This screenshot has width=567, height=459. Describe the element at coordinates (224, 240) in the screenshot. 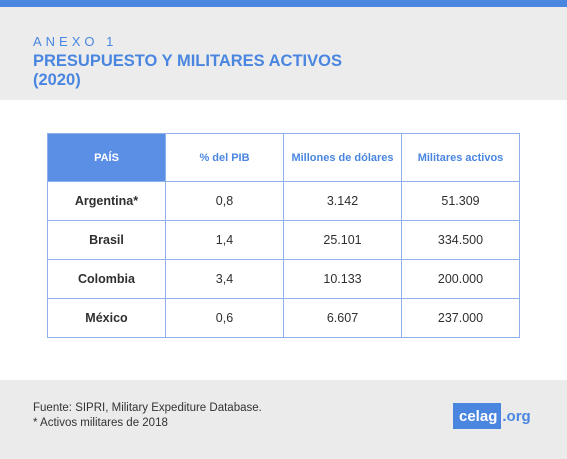

I see `gdp-percent-cell: 1,4` at that location.